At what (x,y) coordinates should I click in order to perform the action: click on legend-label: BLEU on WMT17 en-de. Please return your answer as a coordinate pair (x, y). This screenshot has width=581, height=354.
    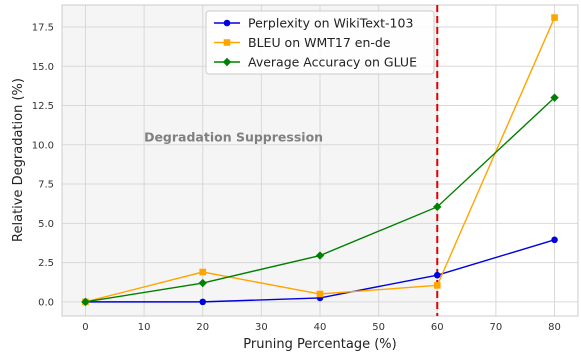
    Looking at the image, I should click on (319, 42).